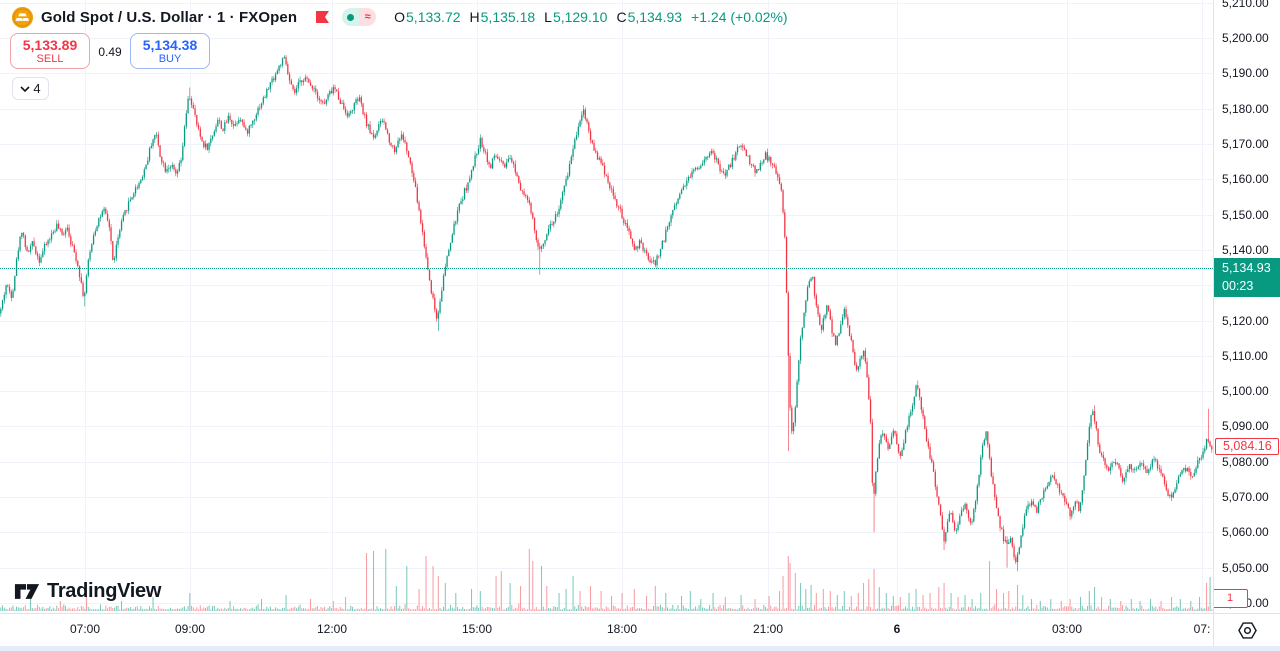  Describe the element at coordinates (768, 629) in the screenshot. I see `time-tick-label: 21:00` at that location.